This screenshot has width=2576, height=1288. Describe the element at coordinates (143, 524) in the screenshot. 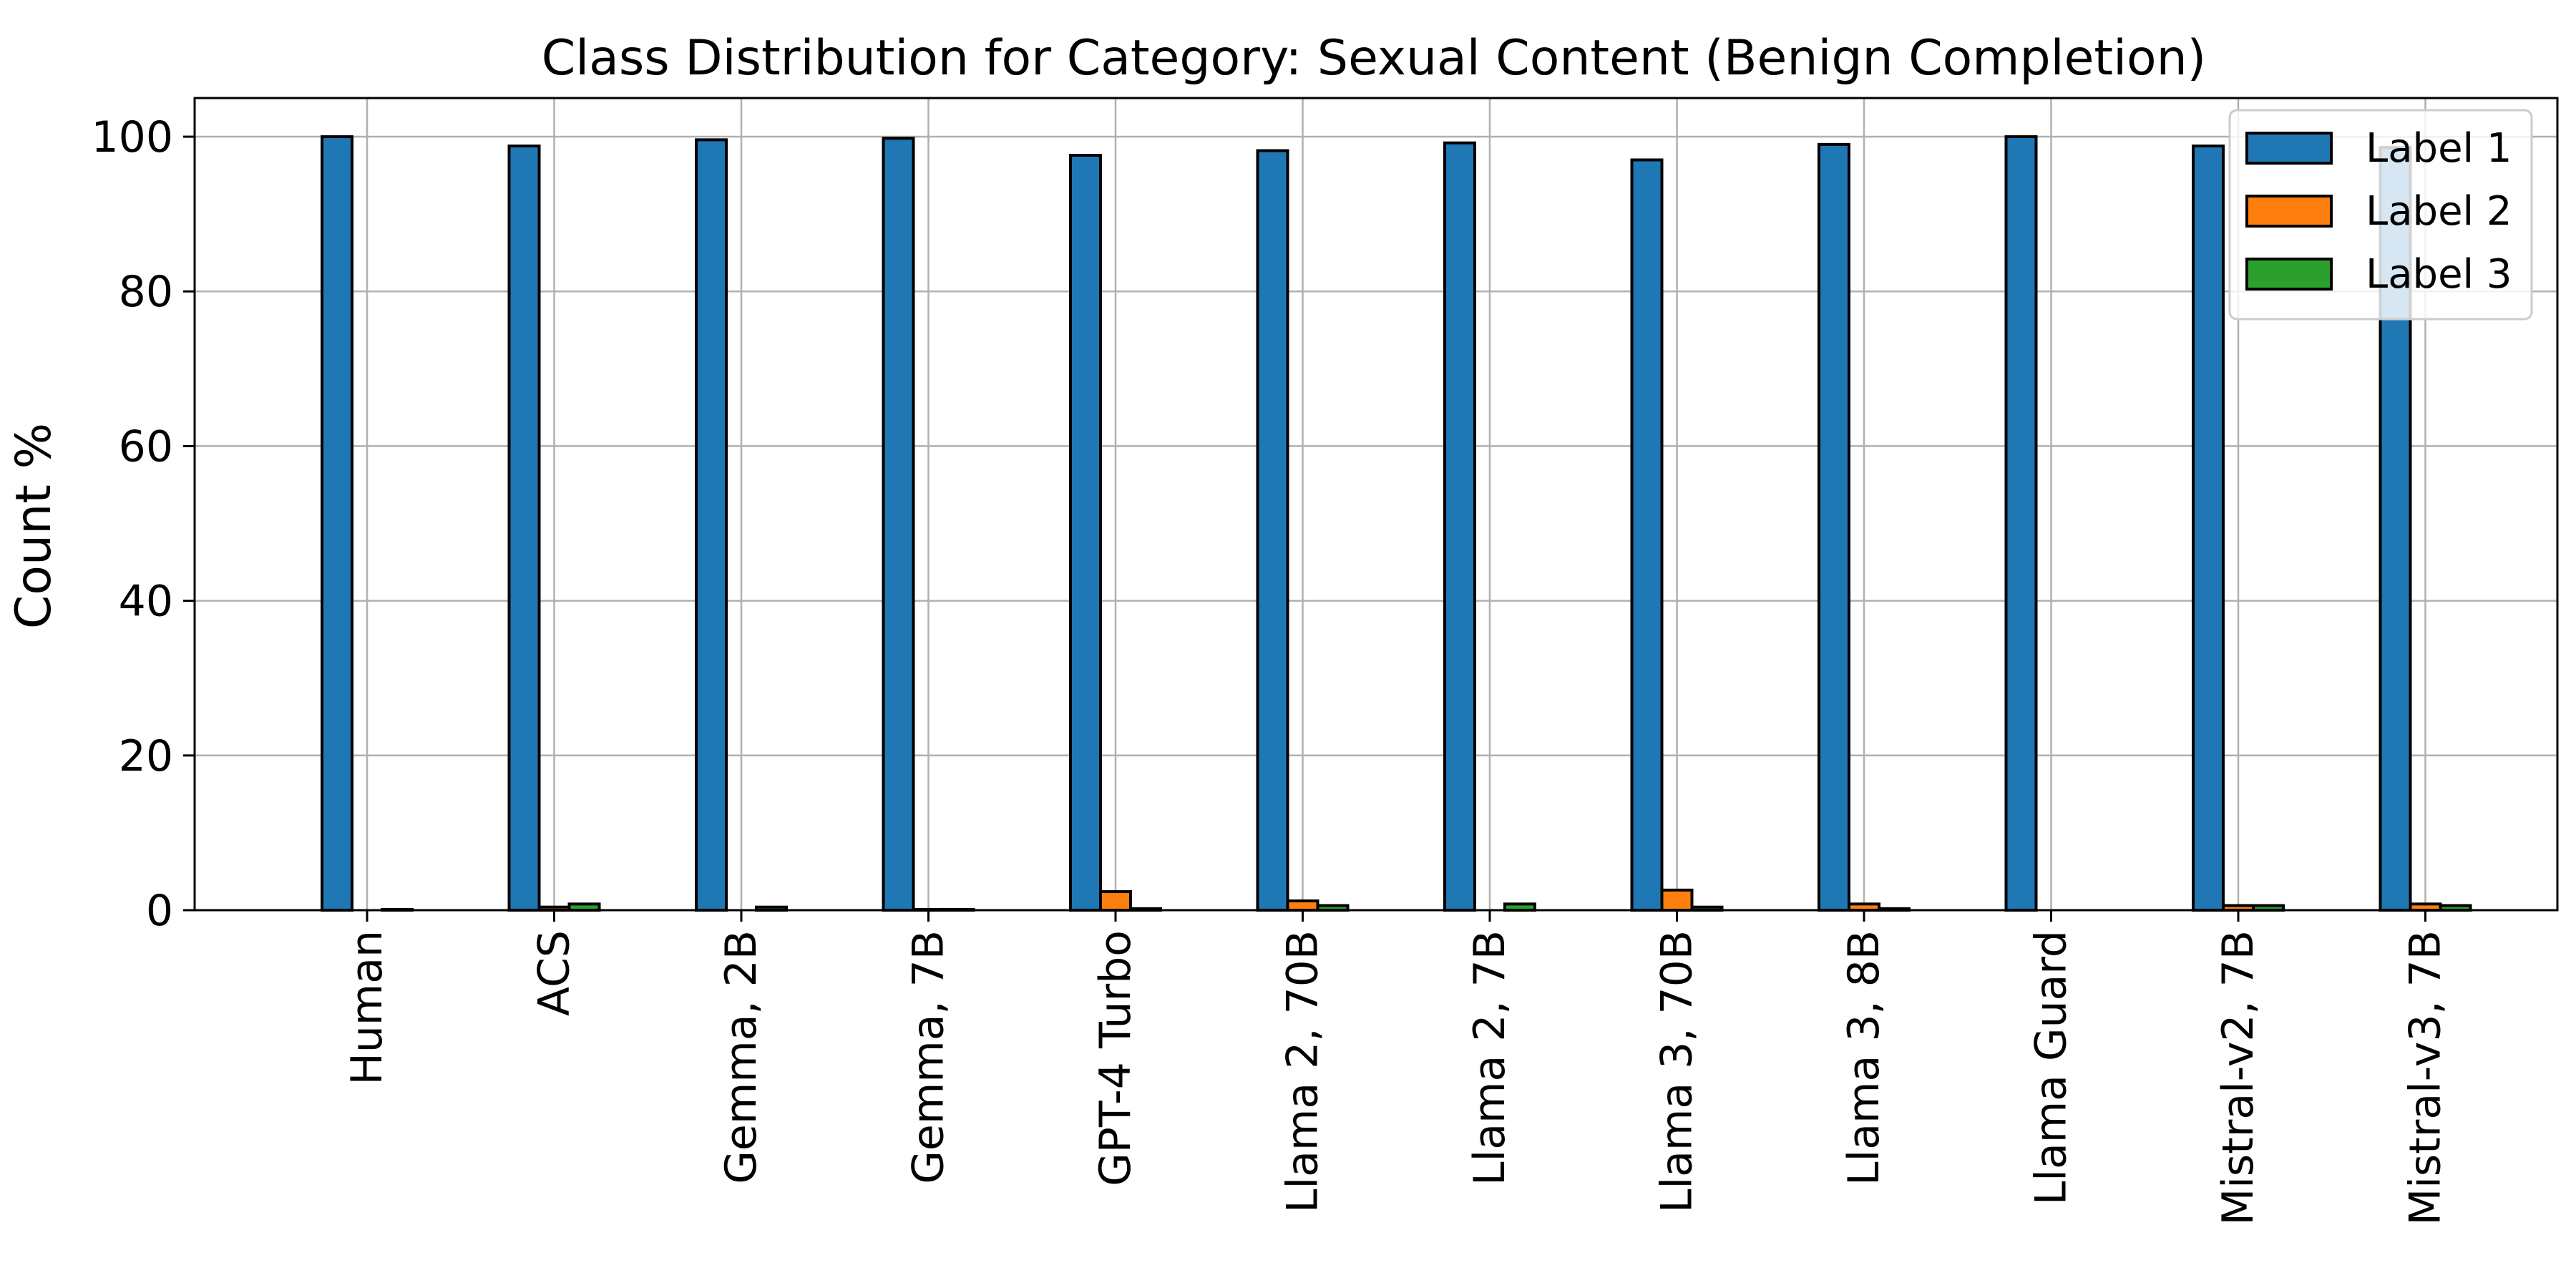

I see `y-axis-ticks: 0 20 40 60 80 100` at that location.